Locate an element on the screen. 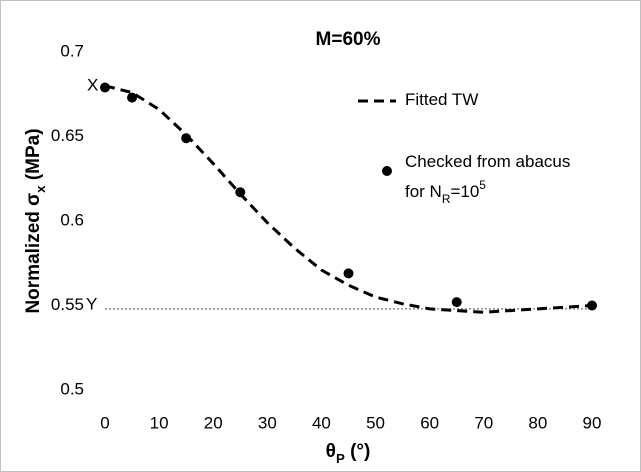 Image resolution: width=641 pixels, height=472 pixels. text-part: =10 is located at coordinates (464, 191).